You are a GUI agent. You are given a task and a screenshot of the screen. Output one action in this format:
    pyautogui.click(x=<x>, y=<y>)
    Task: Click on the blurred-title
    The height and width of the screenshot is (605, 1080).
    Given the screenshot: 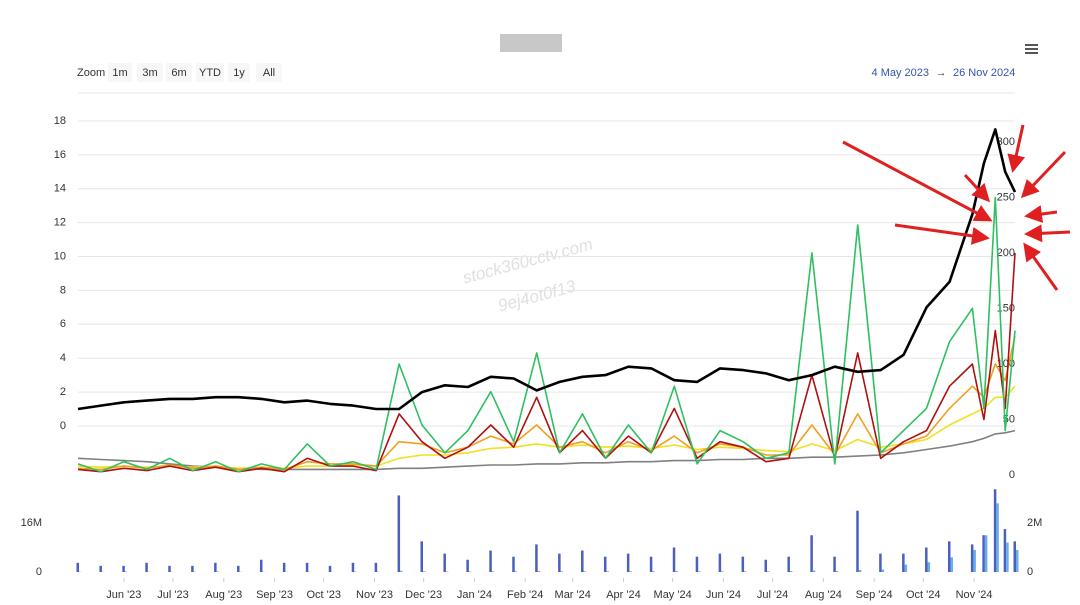 What is the action you would take?
    pyautogui.click(x=531, y=43)
    